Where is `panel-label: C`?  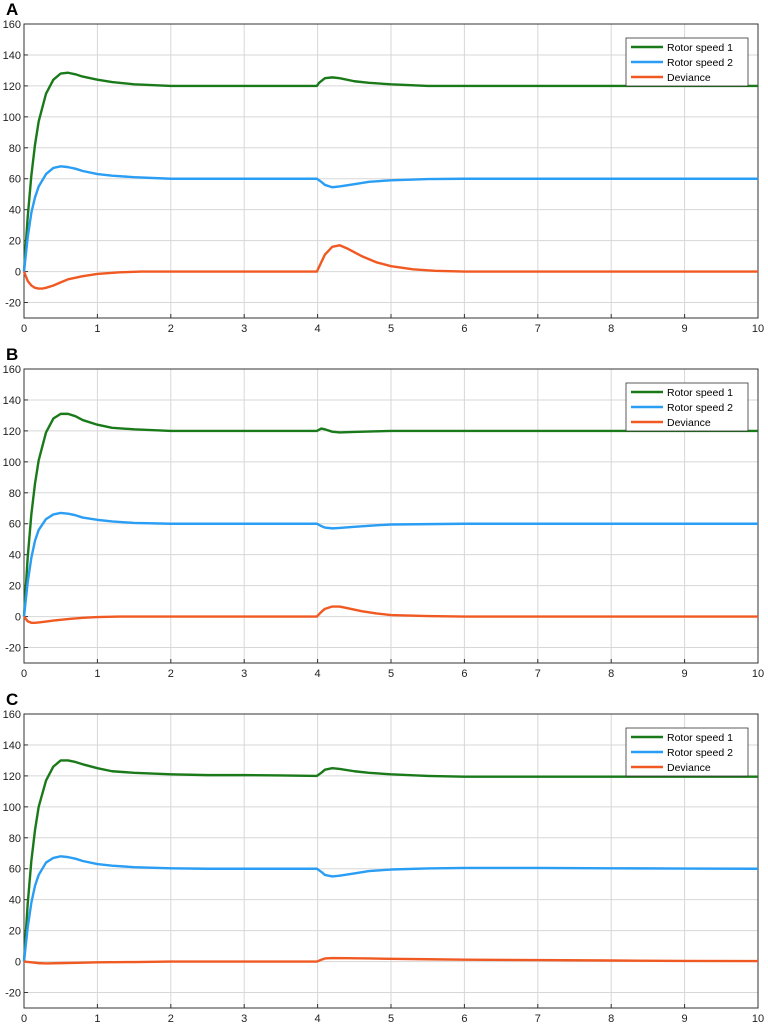 panel-label: C is located at coordinates (12, 699).